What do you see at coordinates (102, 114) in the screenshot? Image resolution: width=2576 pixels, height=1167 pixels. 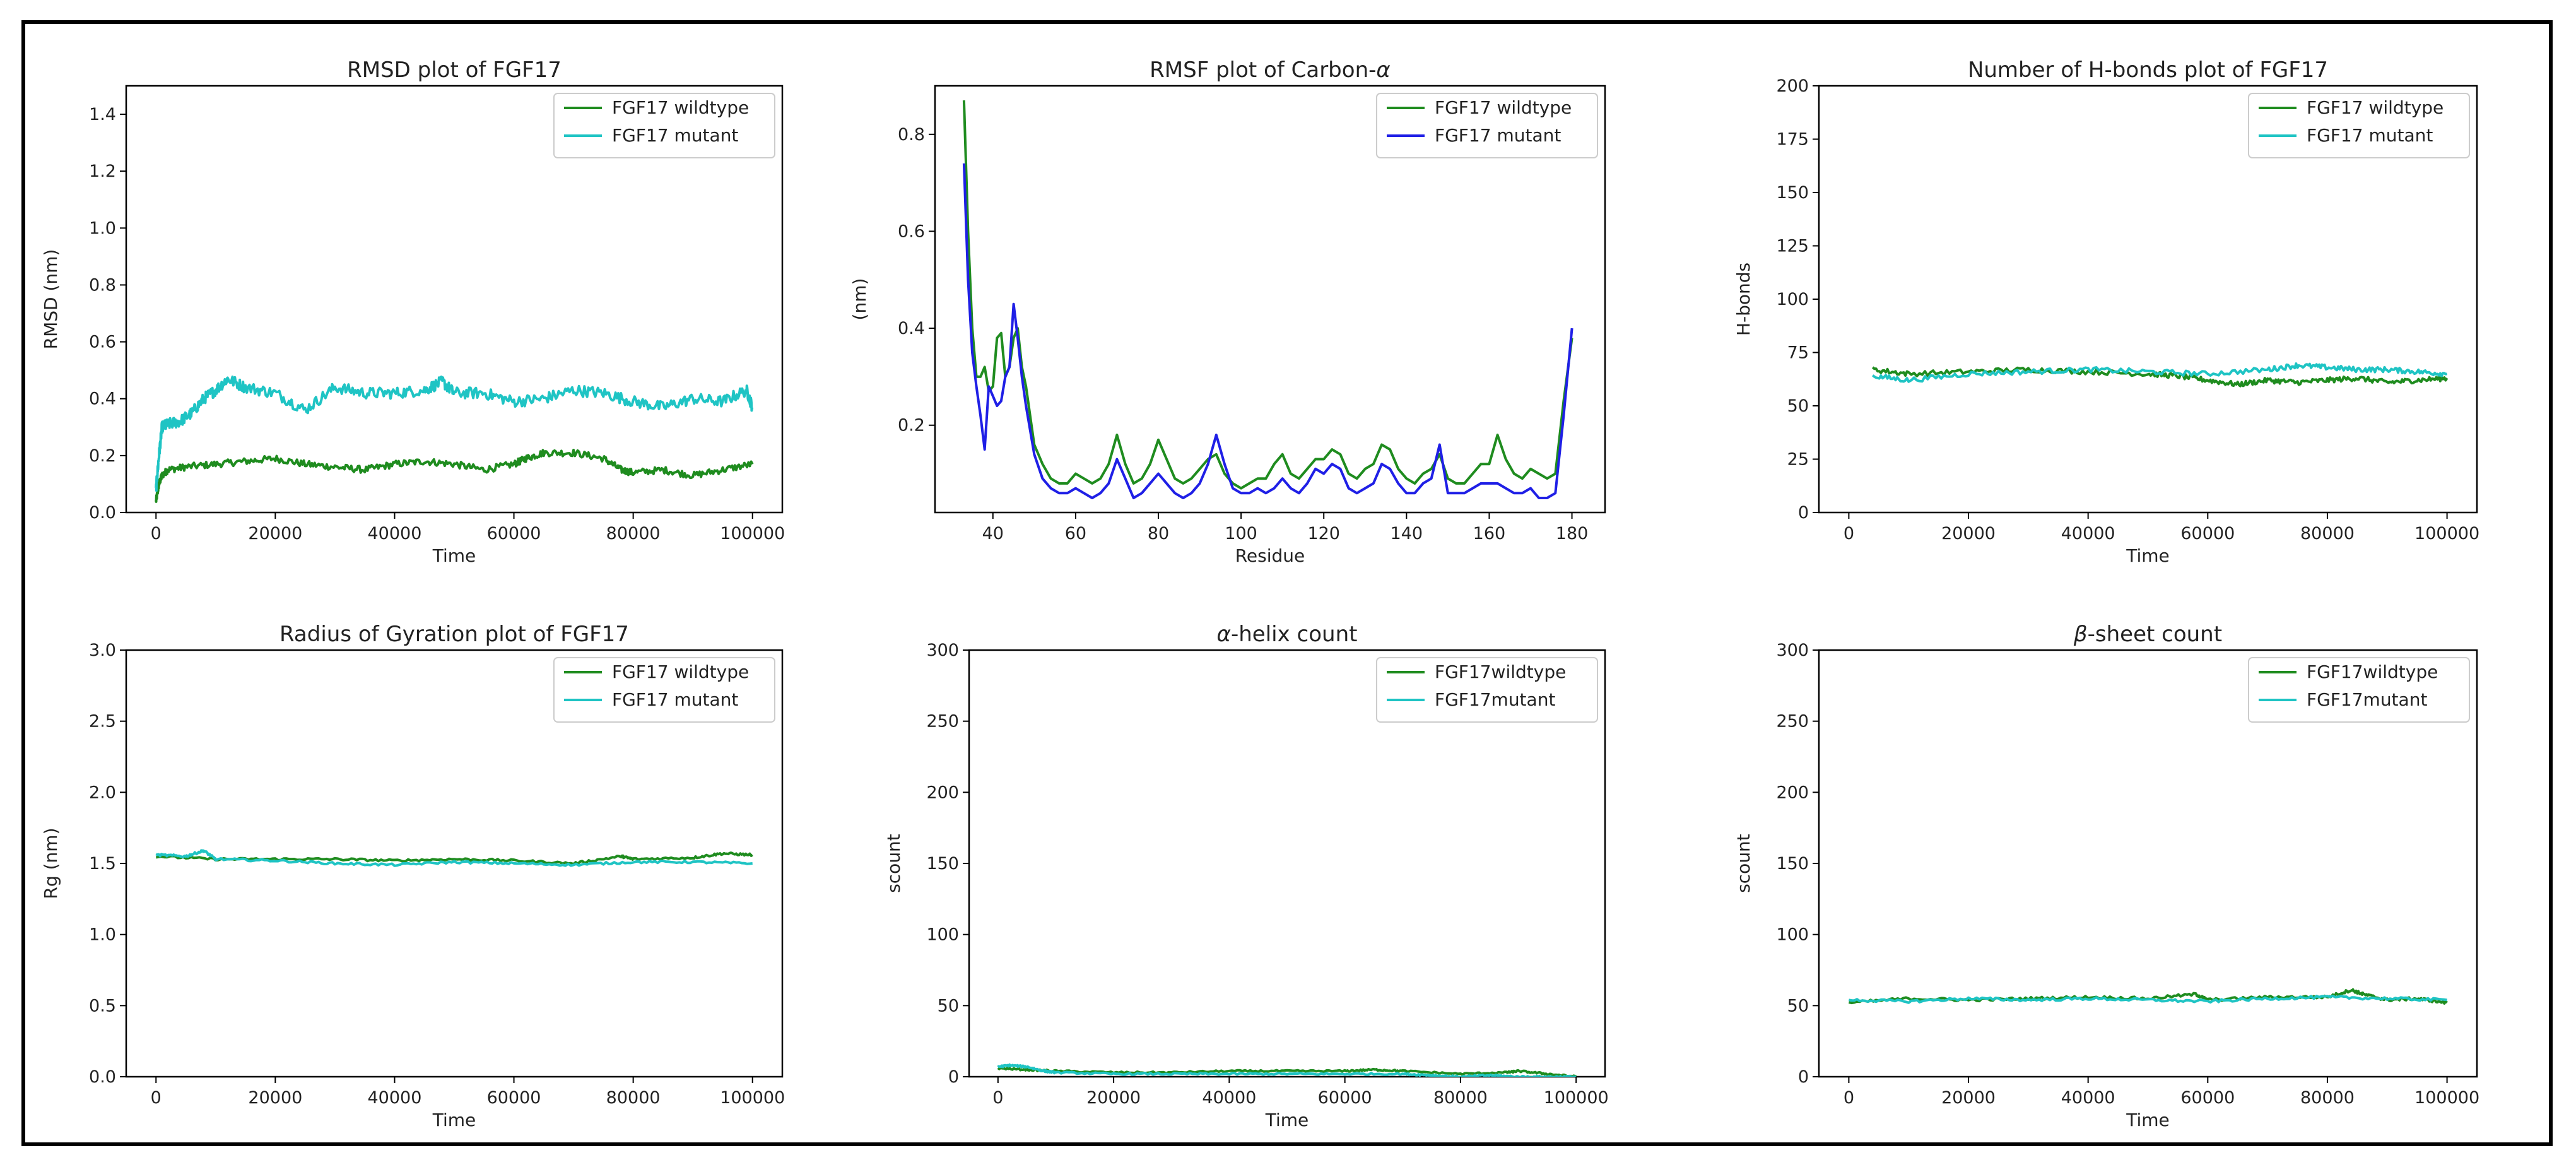 I see `y-tick-label: 1.4` at bounding box center [102, 114].